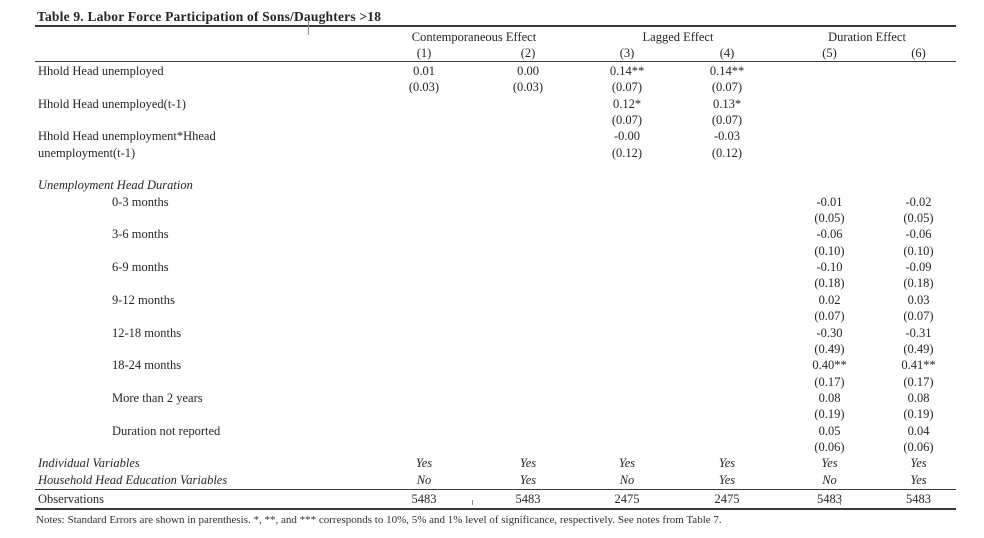  I want to click on row-cell: 0.13*, so click(727, 103).